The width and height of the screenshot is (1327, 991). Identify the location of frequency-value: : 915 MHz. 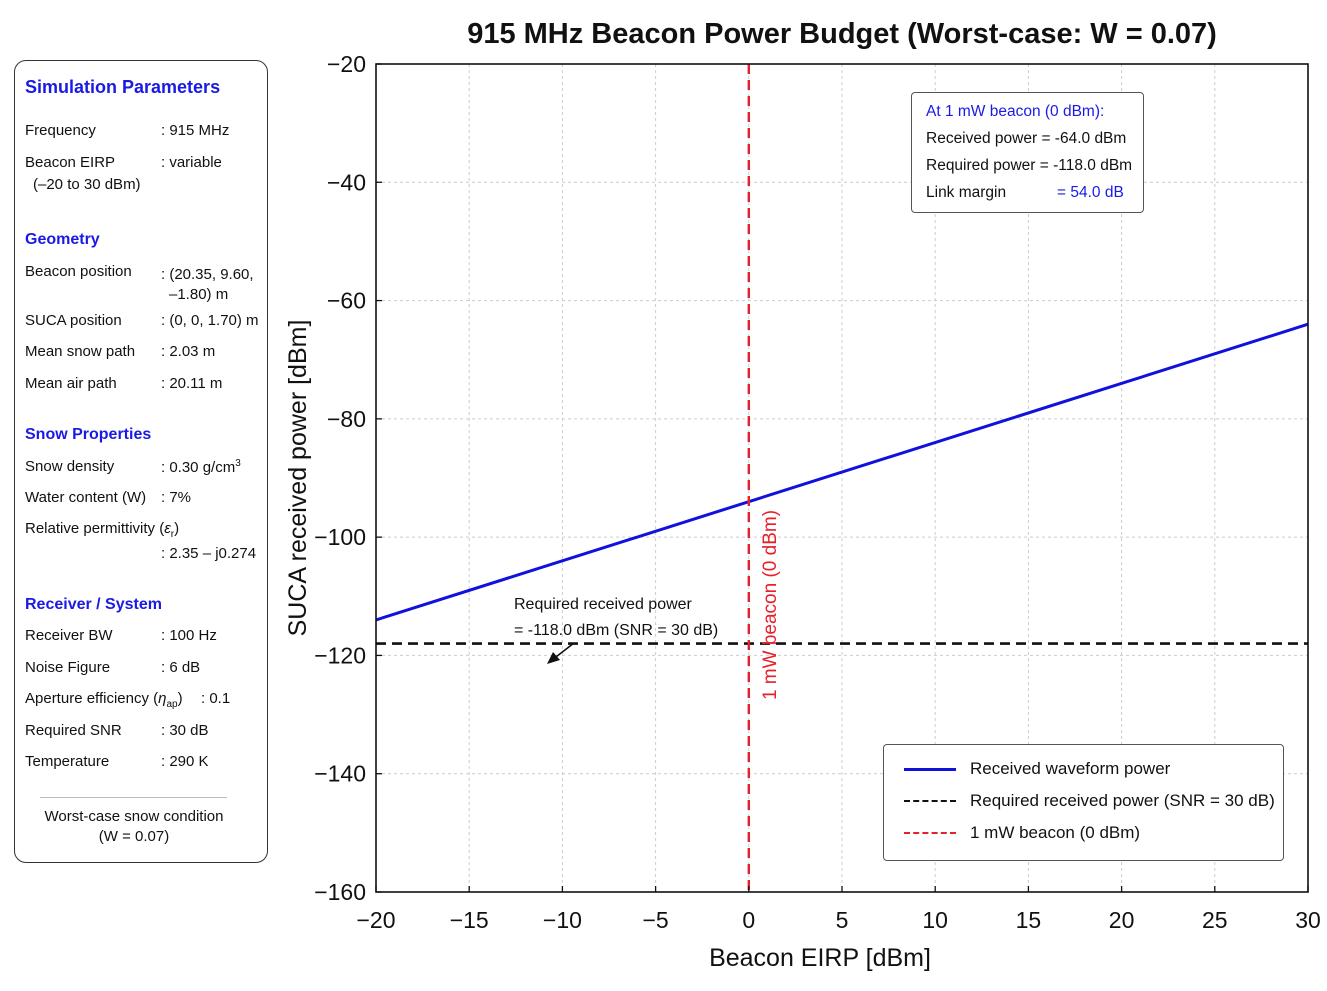
(195, 130).